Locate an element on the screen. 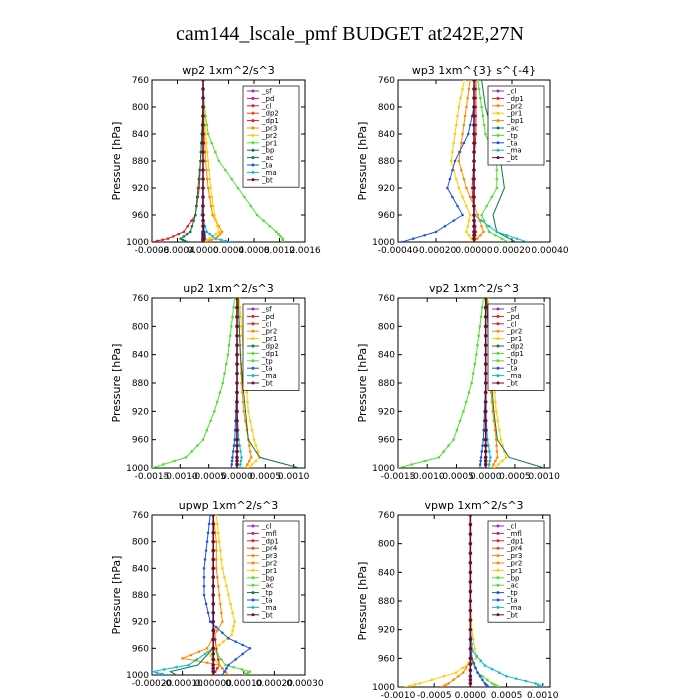  series-line-tp is located at coordinates (493, 161).